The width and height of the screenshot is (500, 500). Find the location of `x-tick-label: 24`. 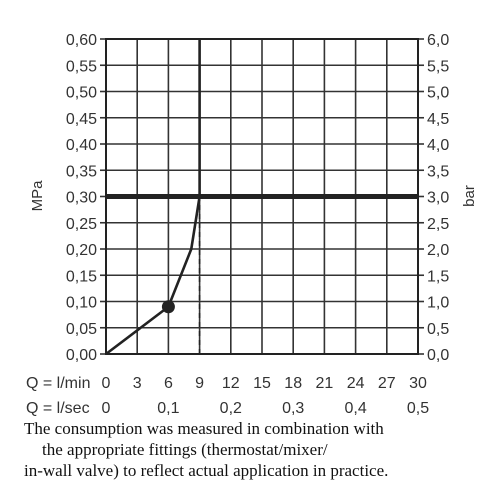

x-tick-label: 24 is located at coordinates (356, 383).